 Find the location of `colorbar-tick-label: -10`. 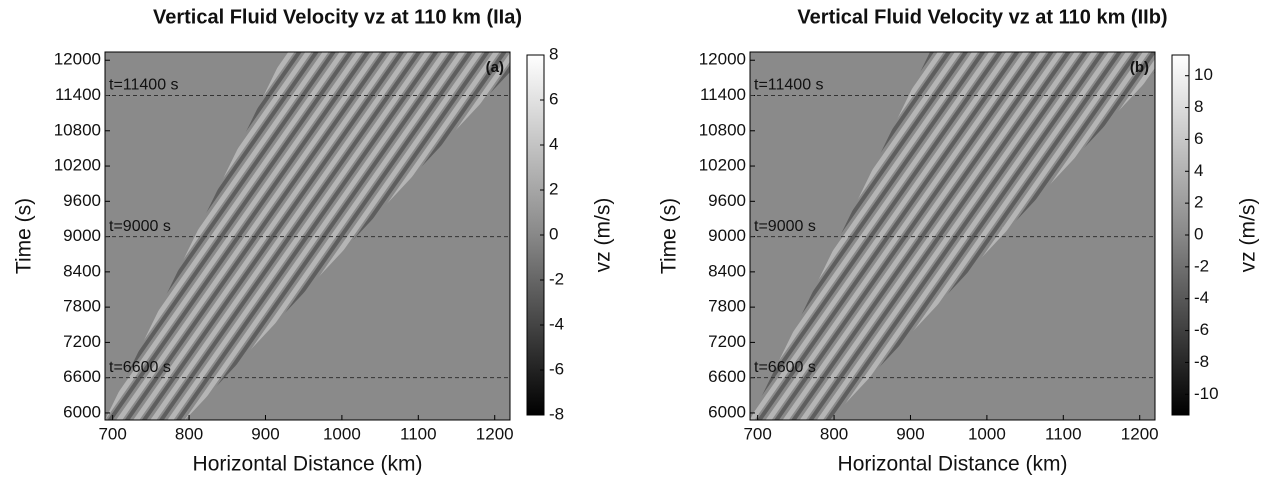

colorbar-tick-label: -10 is located at coordinates (1206, 393).